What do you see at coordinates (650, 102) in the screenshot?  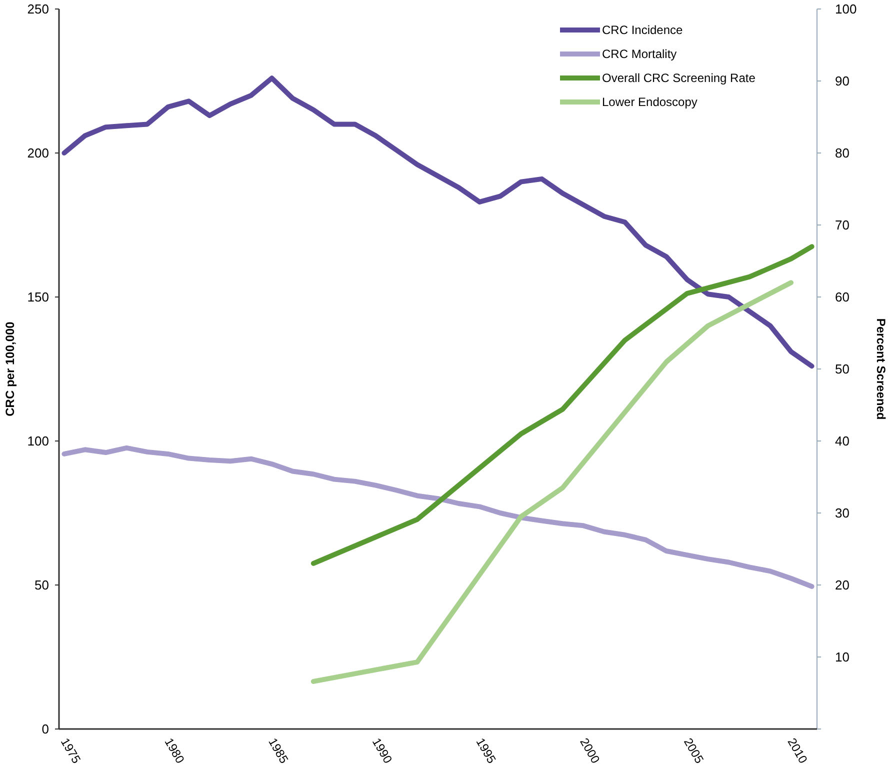 I see `legend-label: Lower Endoscopy` at bounding box center [650, 102].